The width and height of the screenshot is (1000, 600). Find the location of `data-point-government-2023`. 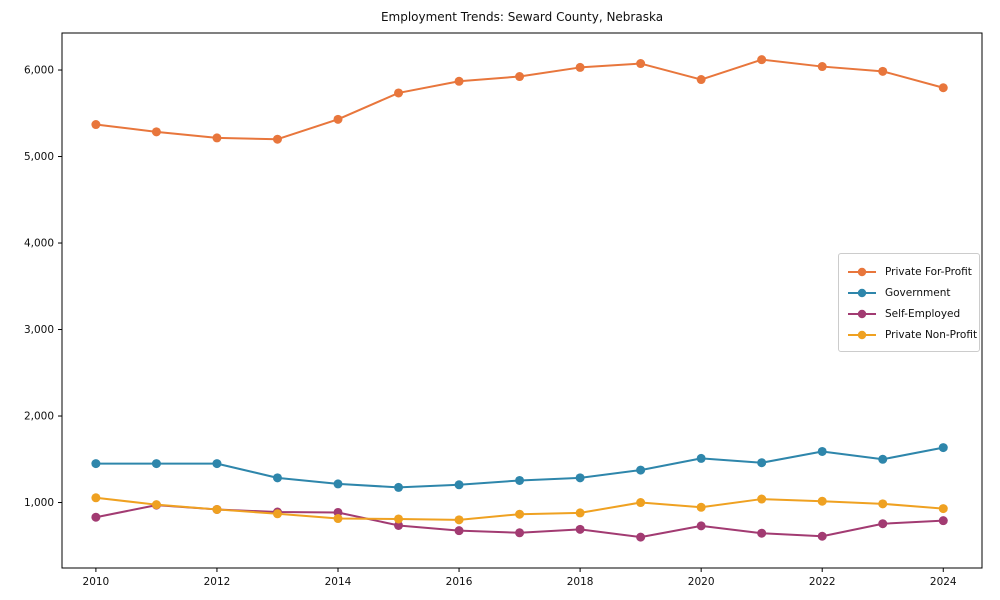

data-point-government-2023 is located at coordinates (883, 459).